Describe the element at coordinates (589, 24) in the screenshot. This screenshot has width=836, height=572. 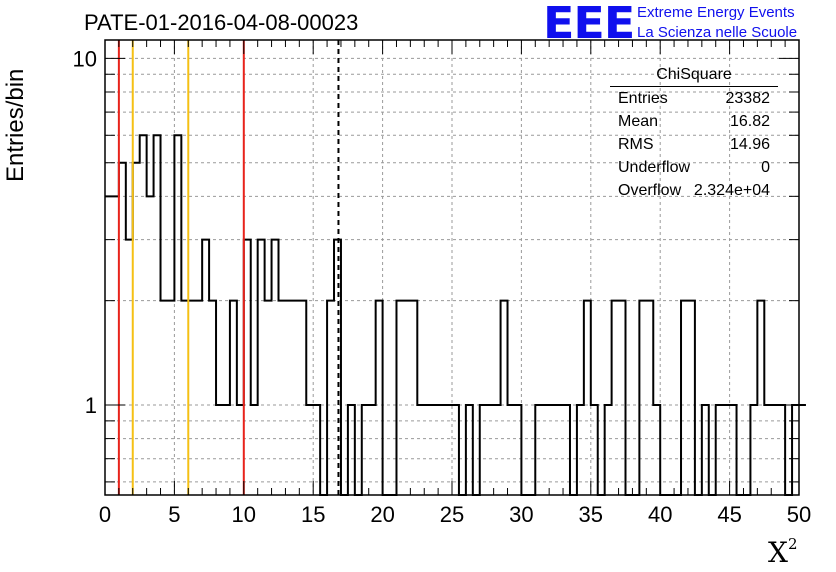
I see `eee-logo: EEE` at that location.